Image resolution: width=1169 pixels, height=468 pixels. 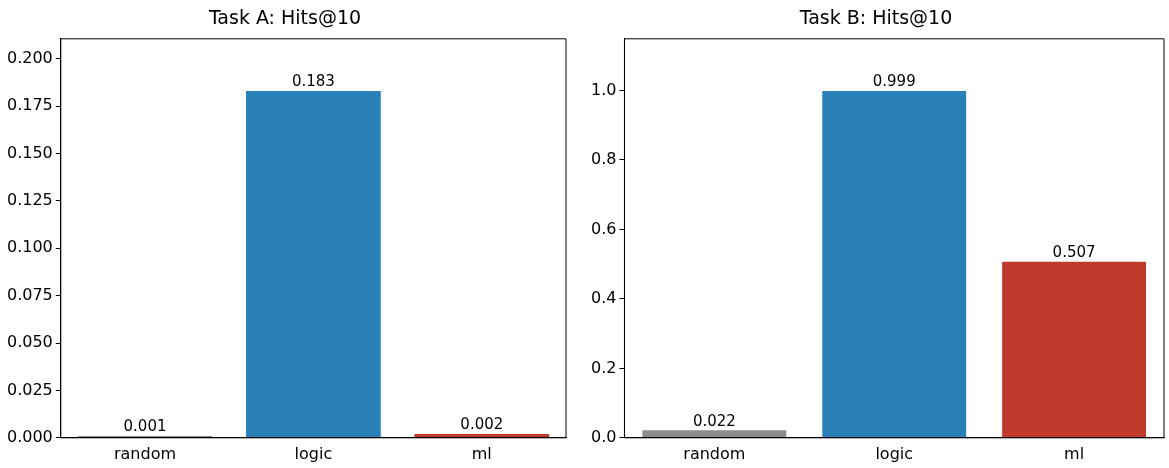 I want to click on y-tick-label: 0.6, so click(x=603, y=228).